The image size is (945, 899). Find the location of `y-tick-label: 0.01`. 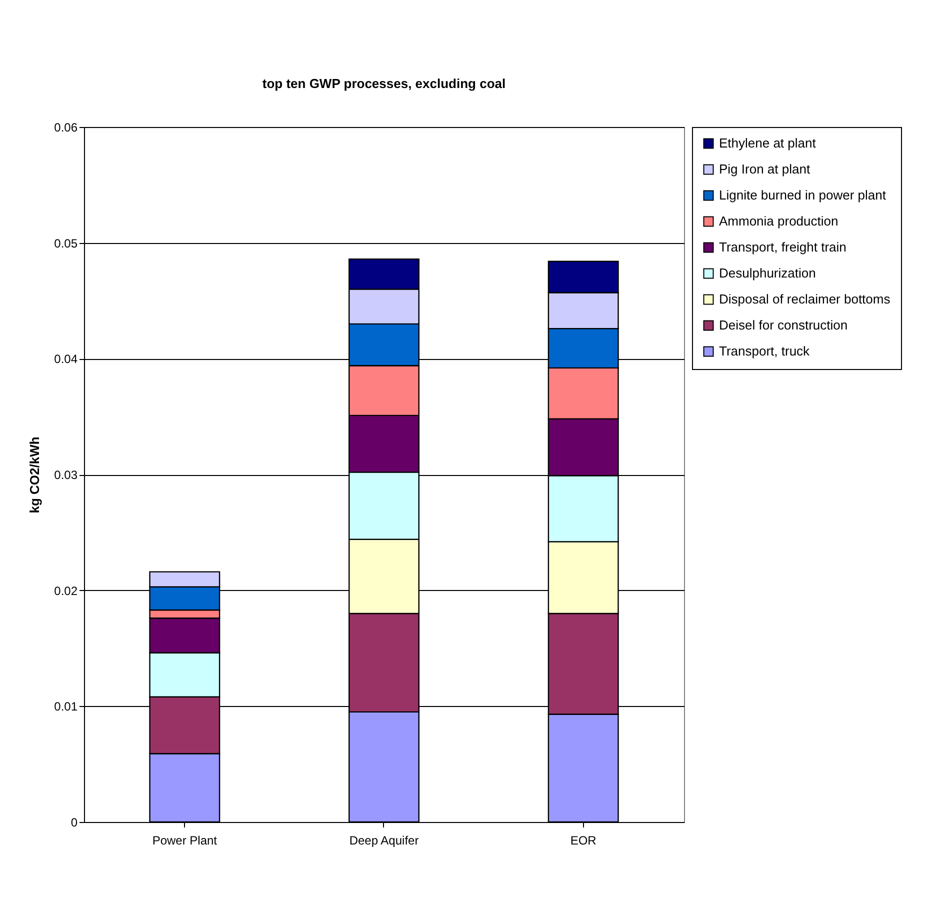

y-tick-label: 0.01 is located at coordinates (66, 707).